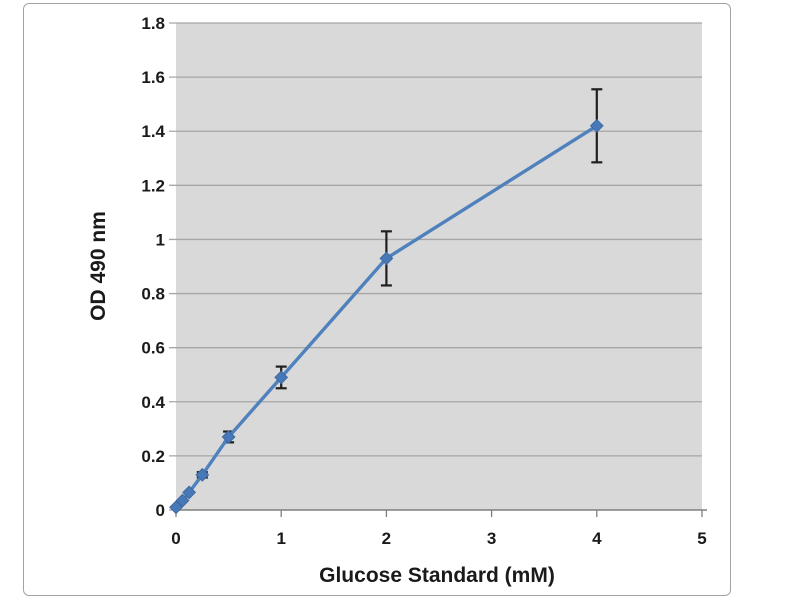 The height and width of the screenshot is (600, 800). I want to click on y-tick-label: 1.4, so click(153, 131).